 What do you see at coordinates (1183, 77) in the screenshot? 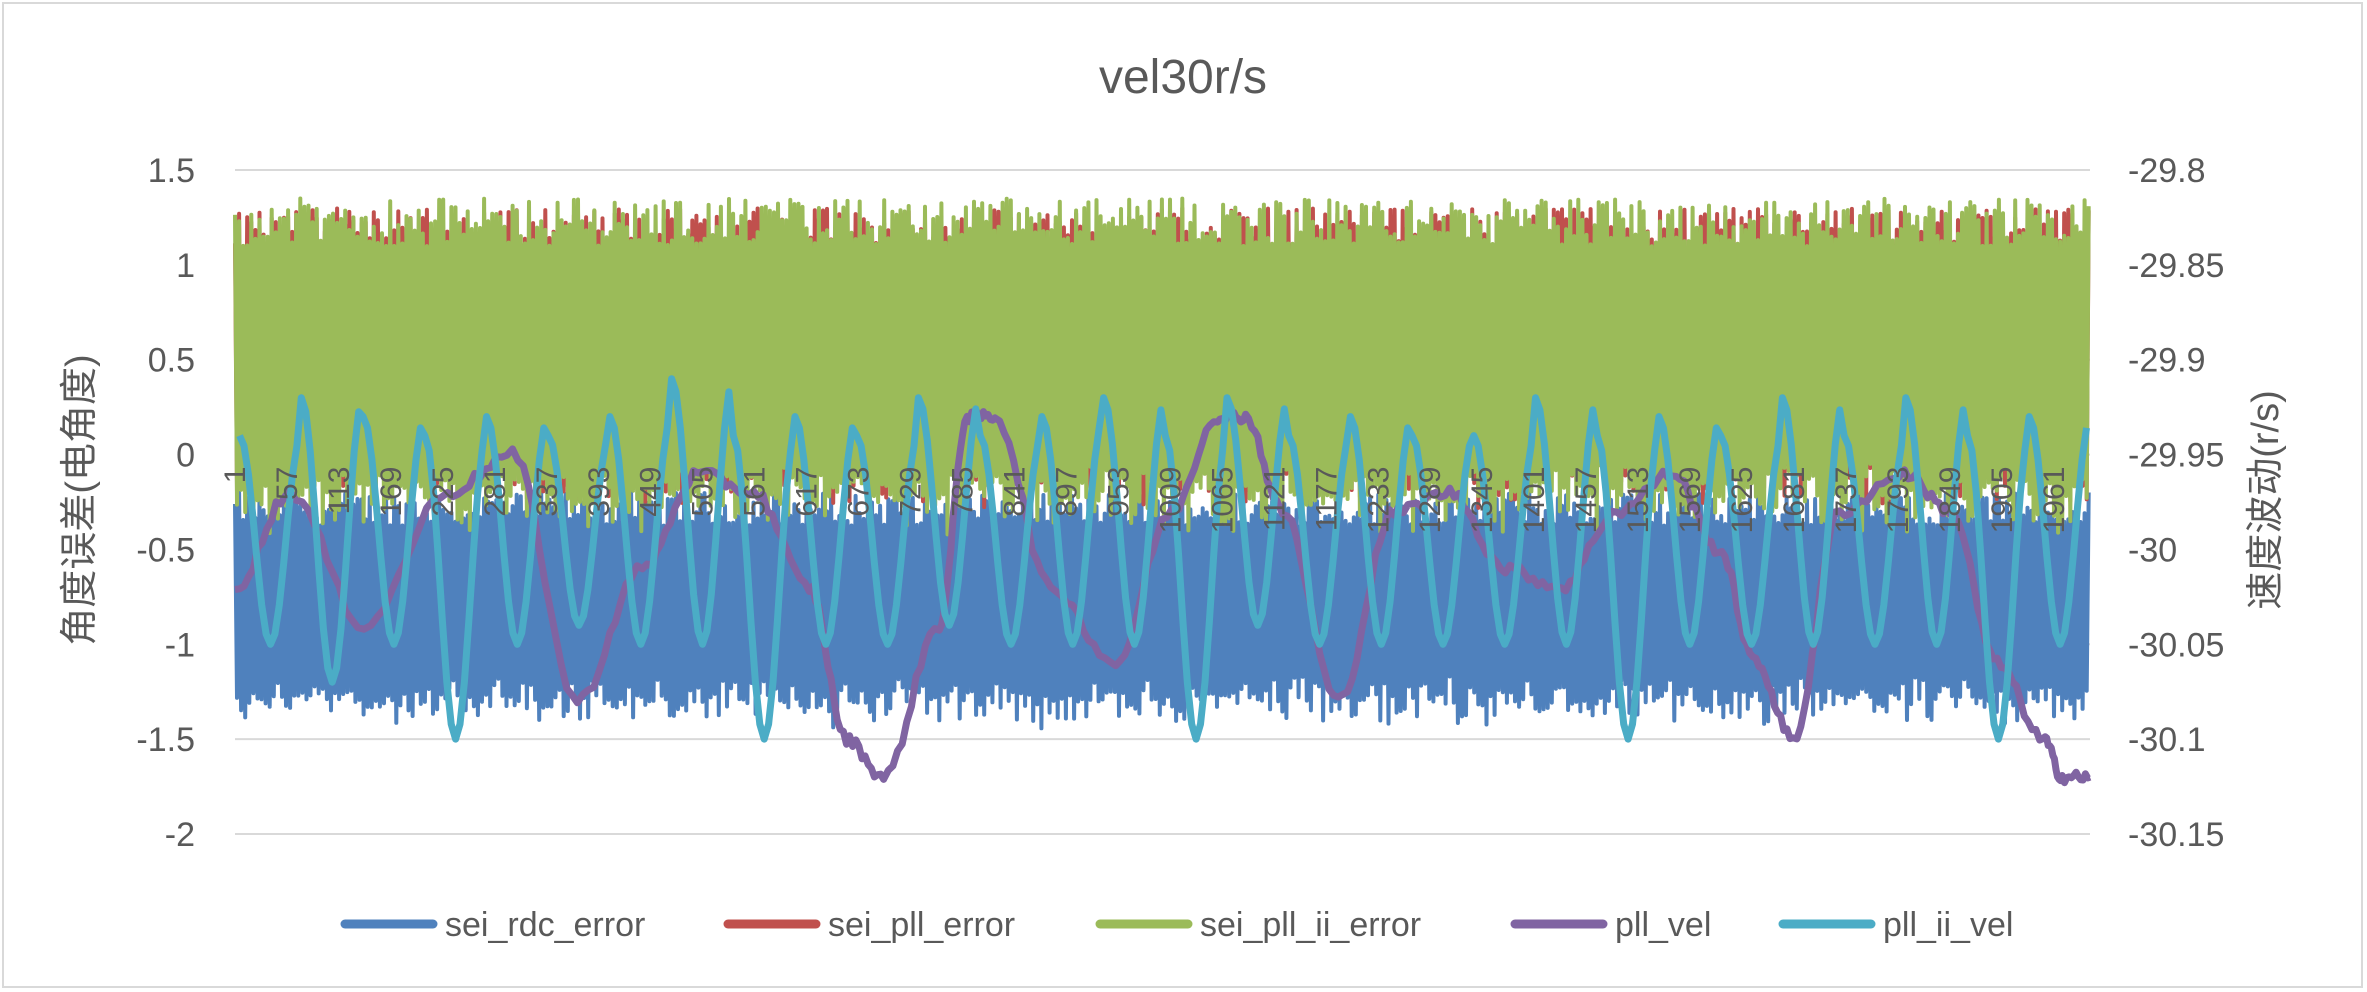
I see `chart-title: vel30r/s` at bounding box center [1183, 77].